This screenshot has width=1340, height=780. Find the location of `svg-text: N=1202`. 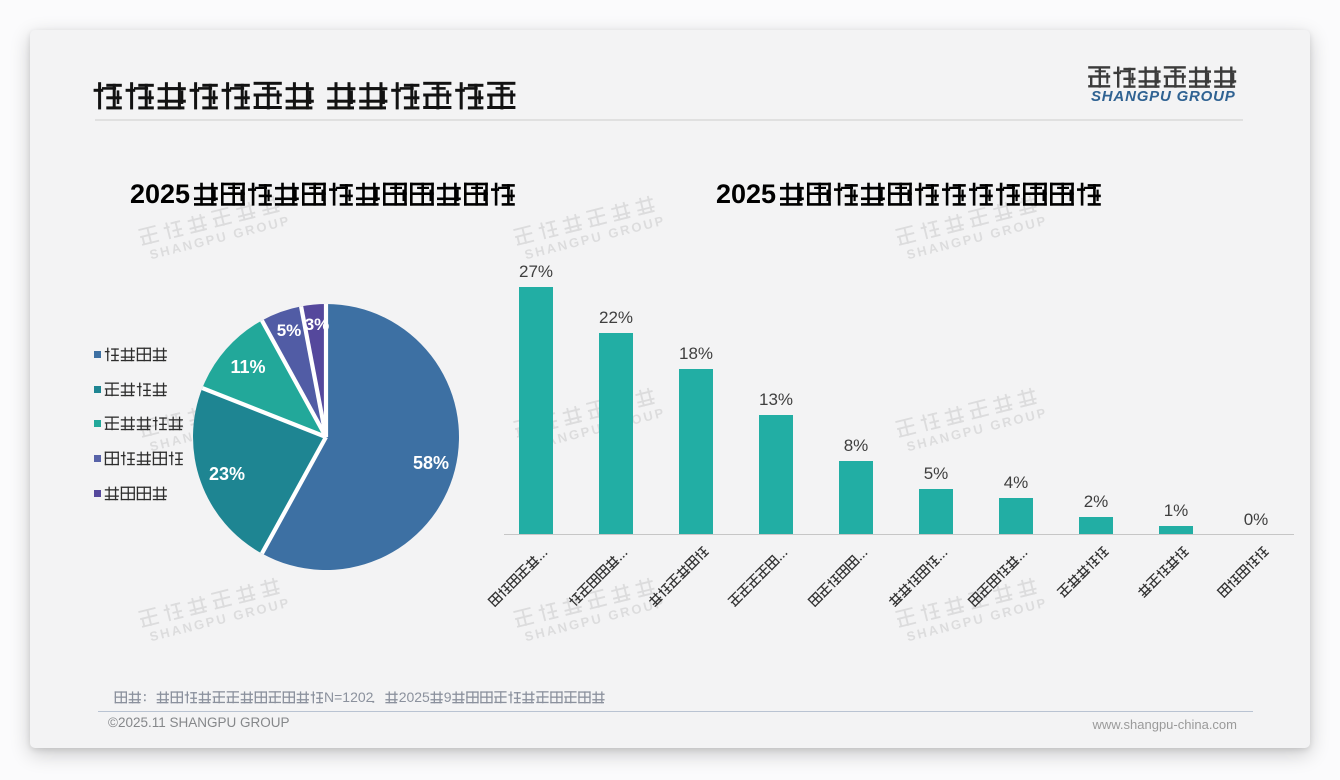

svg-text: N=1202 is located at coordinates (349, 697).